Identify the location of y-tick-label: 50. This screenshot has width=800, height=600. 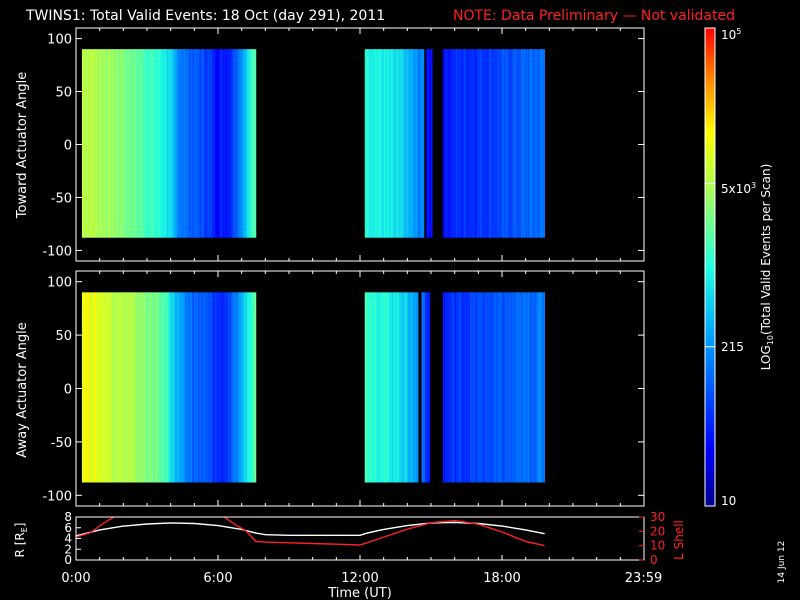
(63, 93).